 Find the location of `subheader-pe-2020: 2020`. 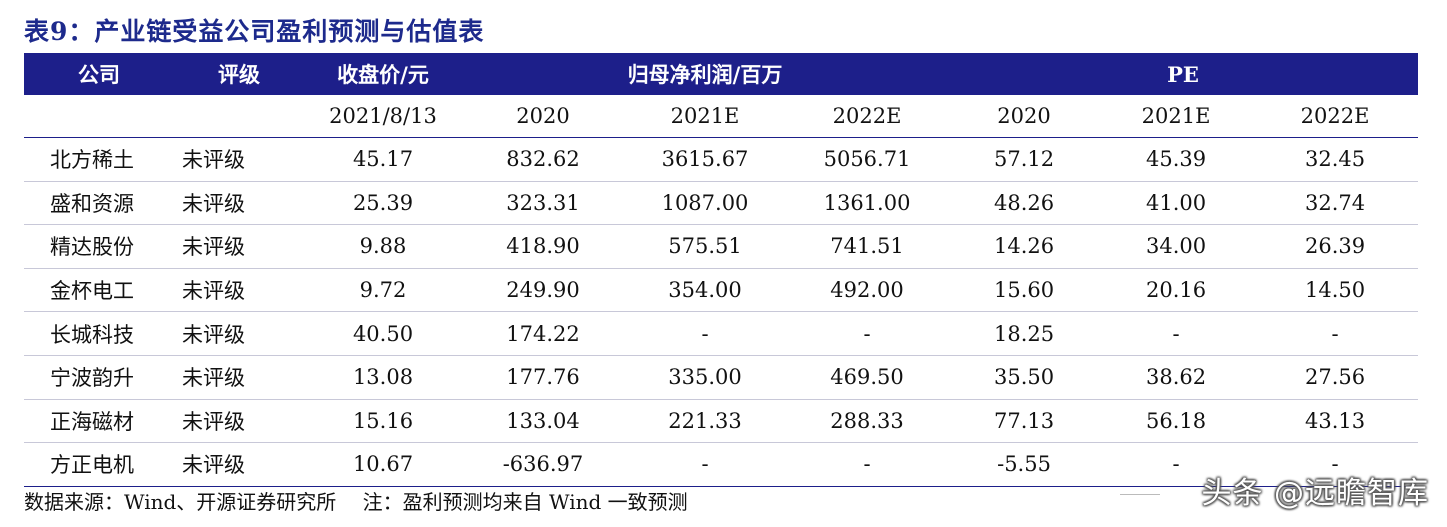

subheader-pe-2020: 2020 is located at coordinates (1024, 116).